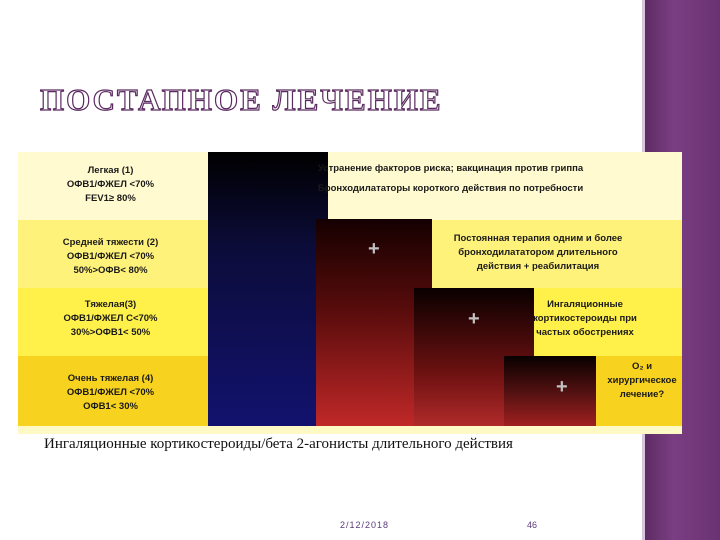 This screenshot has width=720, height=540. What do you see at coordinates (110, 392) in the screenshot?
I see `stage-4-label: Очень тяжелая (4) ОФВ1/ФЖЕЛ <70% ОФВ1< 30%` at bounding box center [110, 392].